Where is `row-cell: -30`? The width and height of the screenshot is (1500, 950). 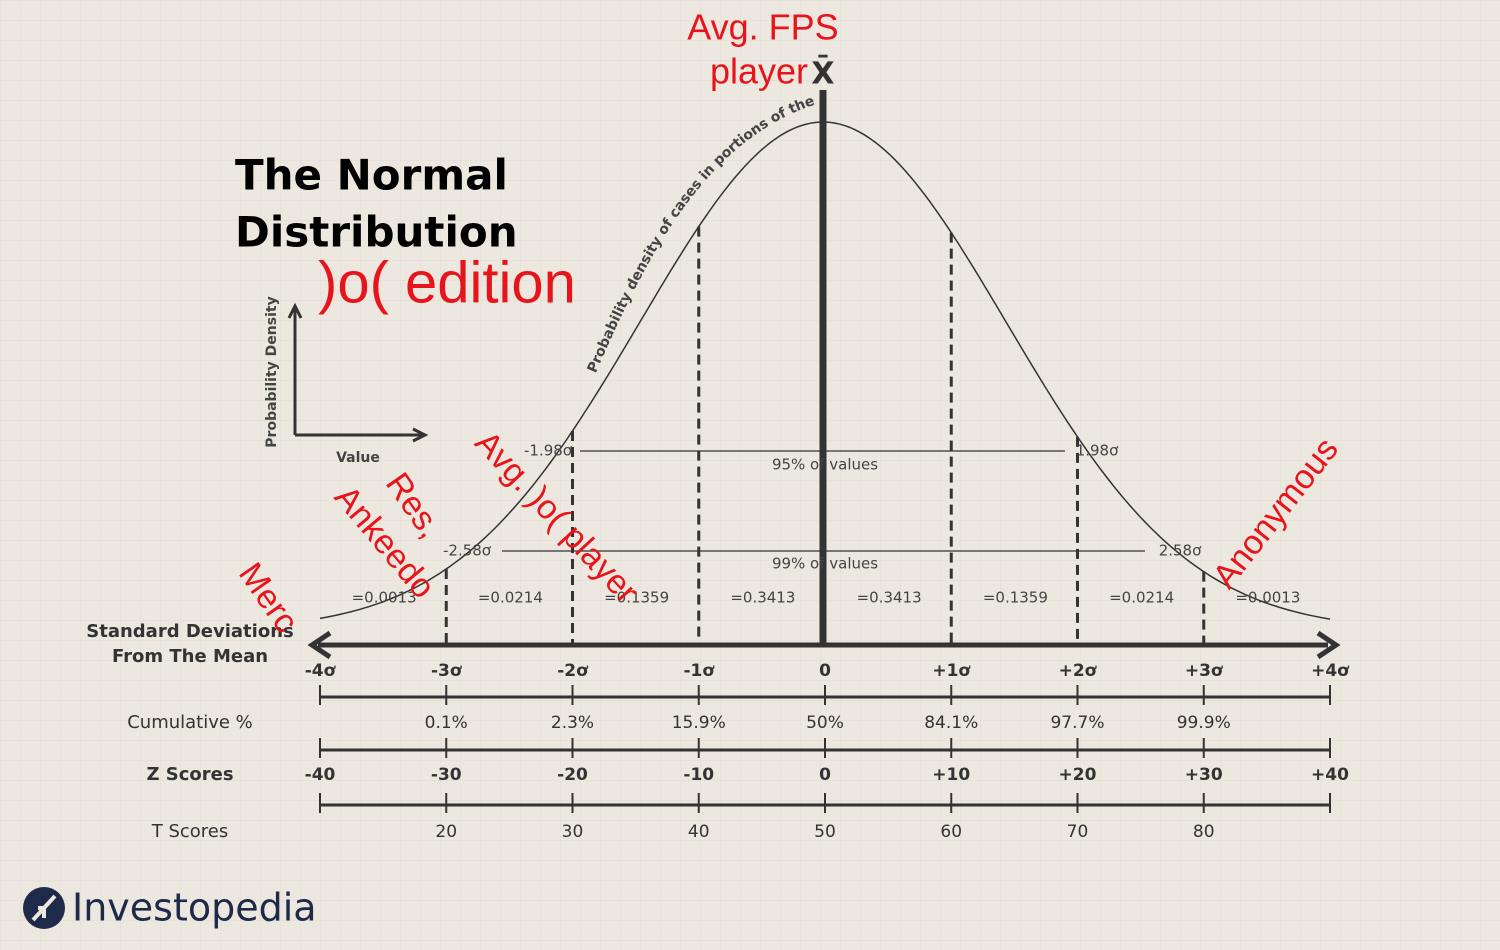
row-cell: -30 is located at coordinates (446, 775).